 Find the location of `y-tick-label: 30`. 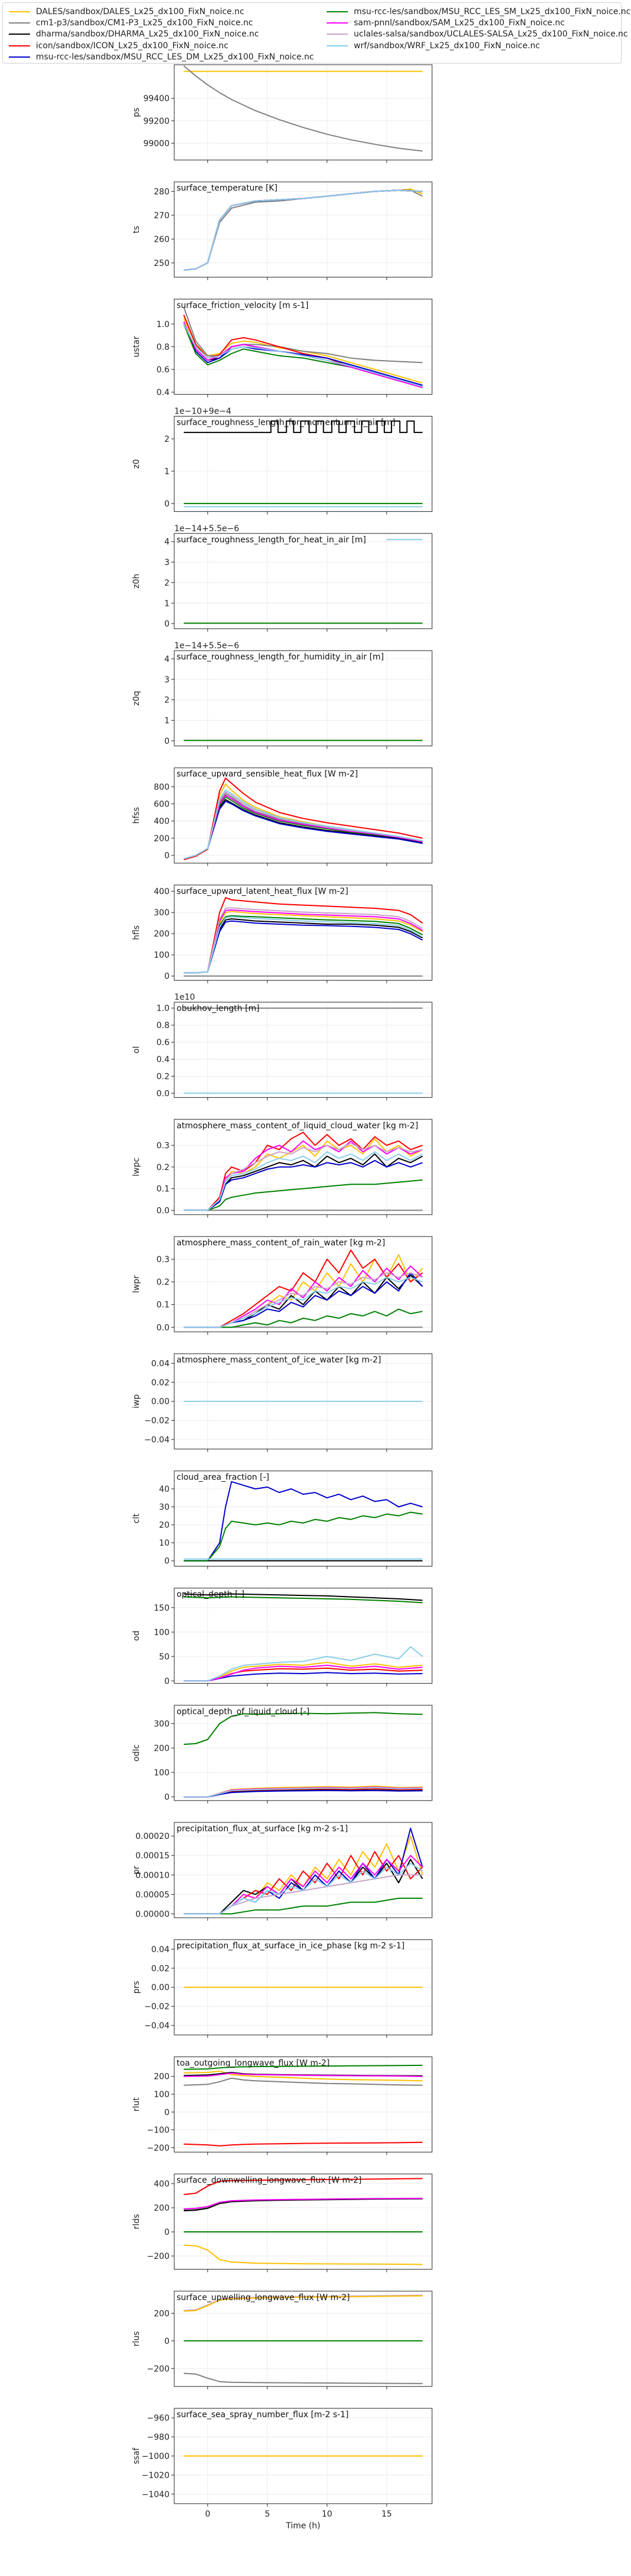

y-tick-label: 30 is located at coordinates (164, 1507).